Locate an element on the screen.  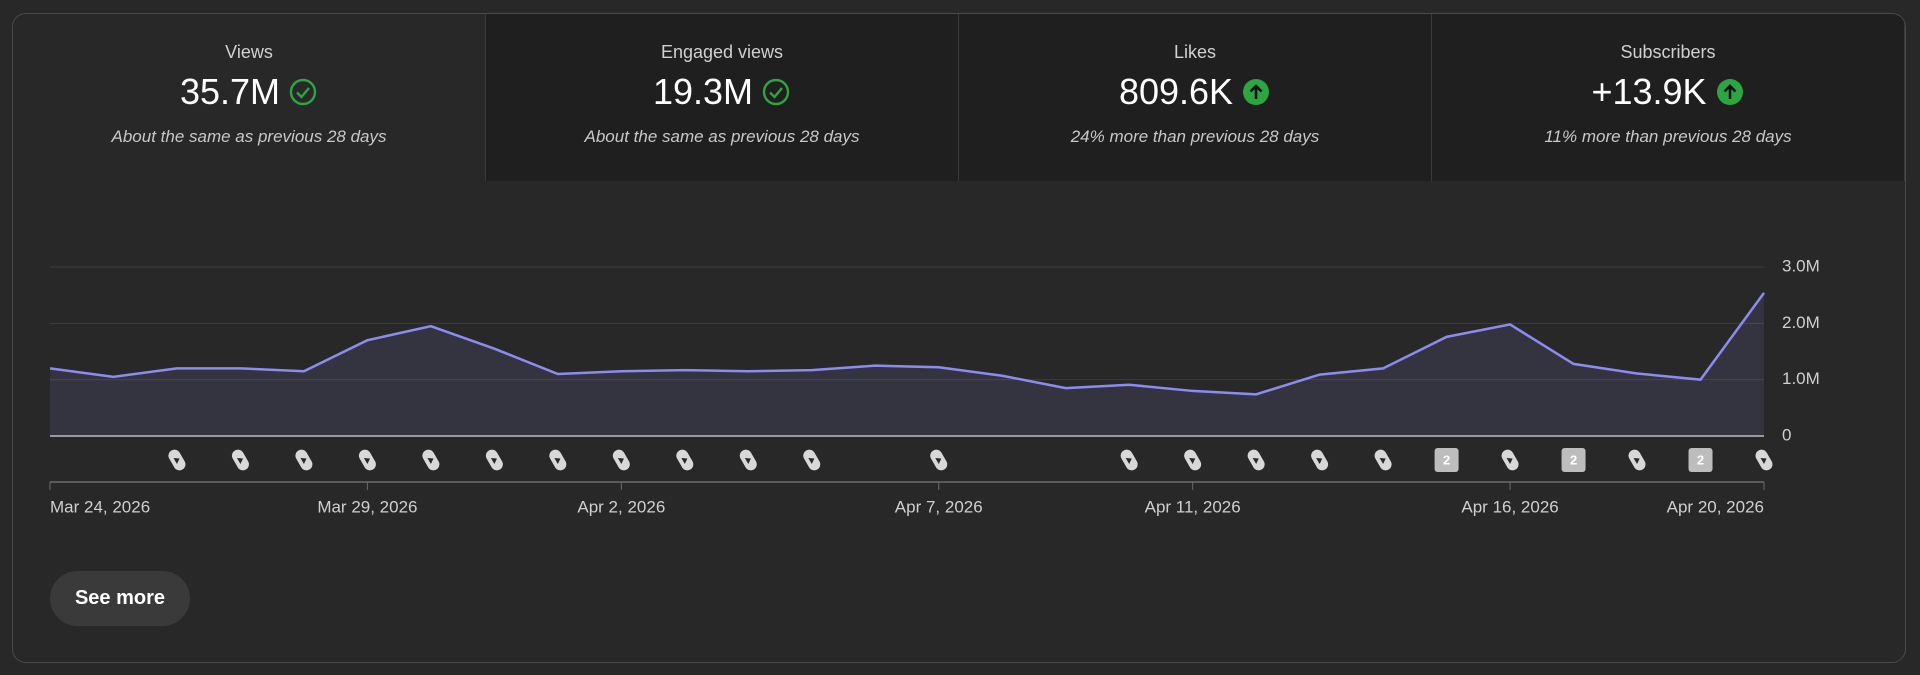
x-tick-label: Apr 2, 2026 is located at coordinates (621, 506).